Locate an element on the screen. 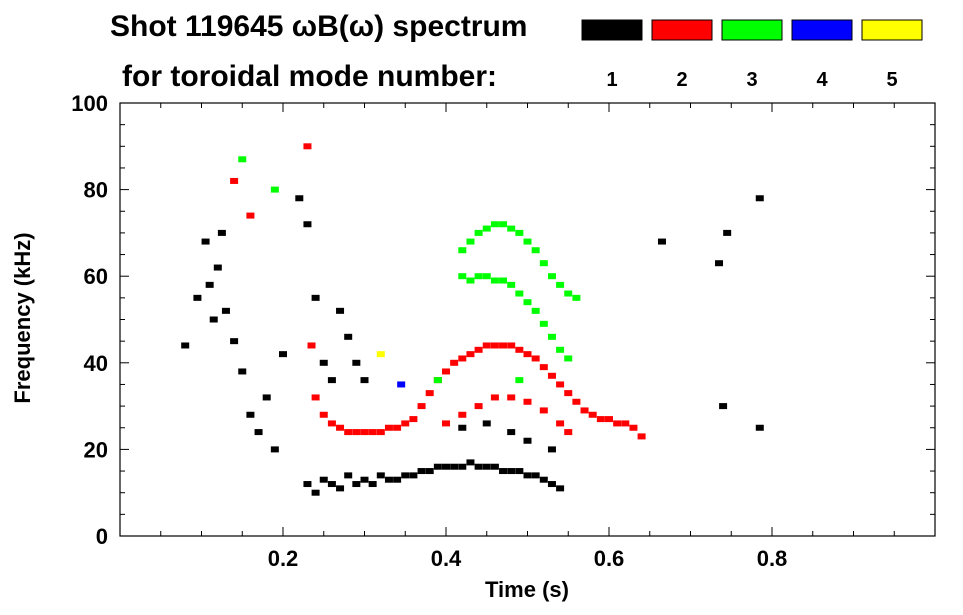 The height and width of the screenshot is (615, 963). y-tick-label: 60 is located at coordinates (96, 276).